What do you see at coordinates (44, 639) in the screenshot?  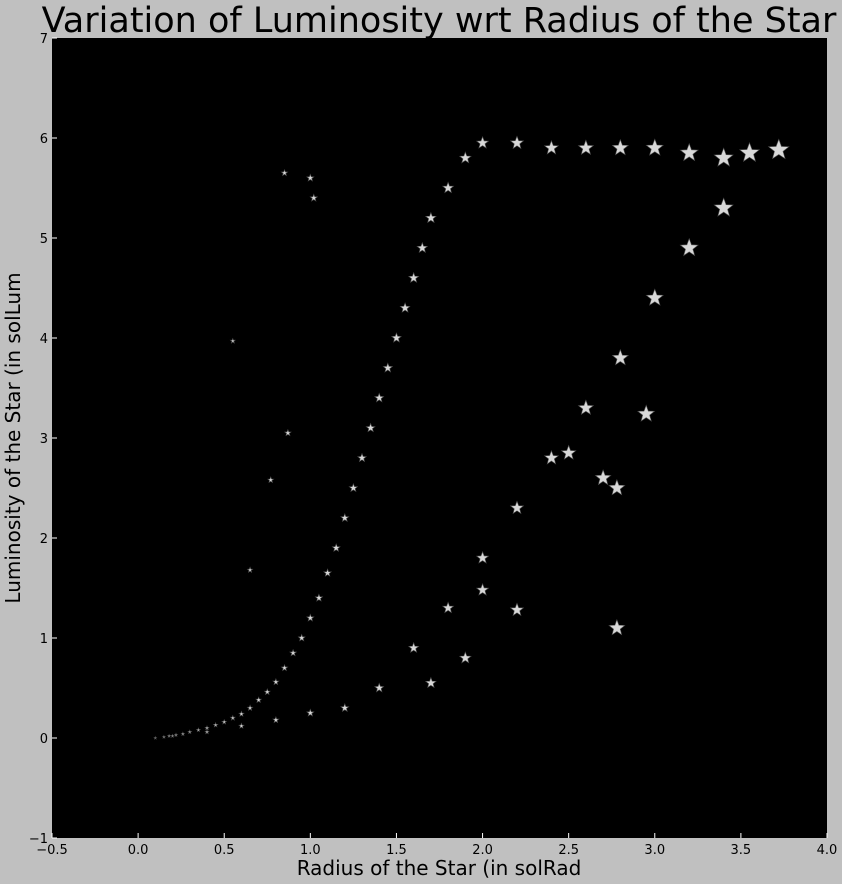 I see `y-tick-label: 1` at bounding box center [44, 639].